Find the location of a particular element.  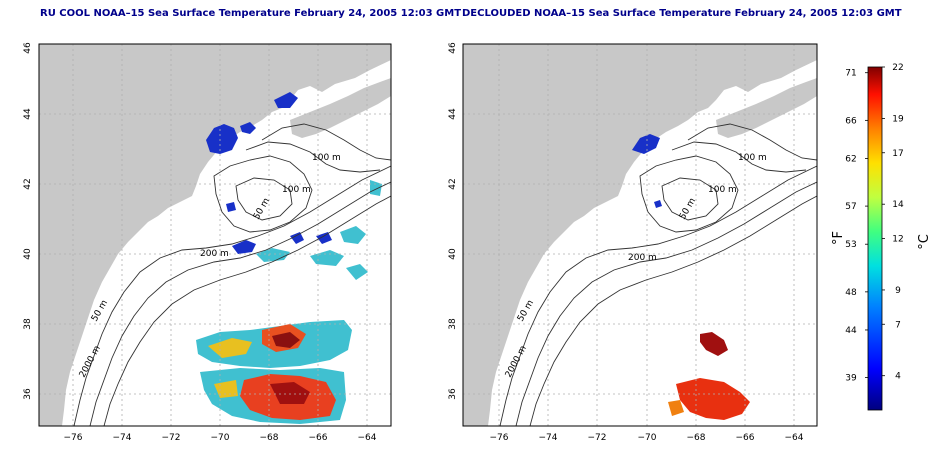

celsius-tick-label: 12 is located at coordinates (897, 240).